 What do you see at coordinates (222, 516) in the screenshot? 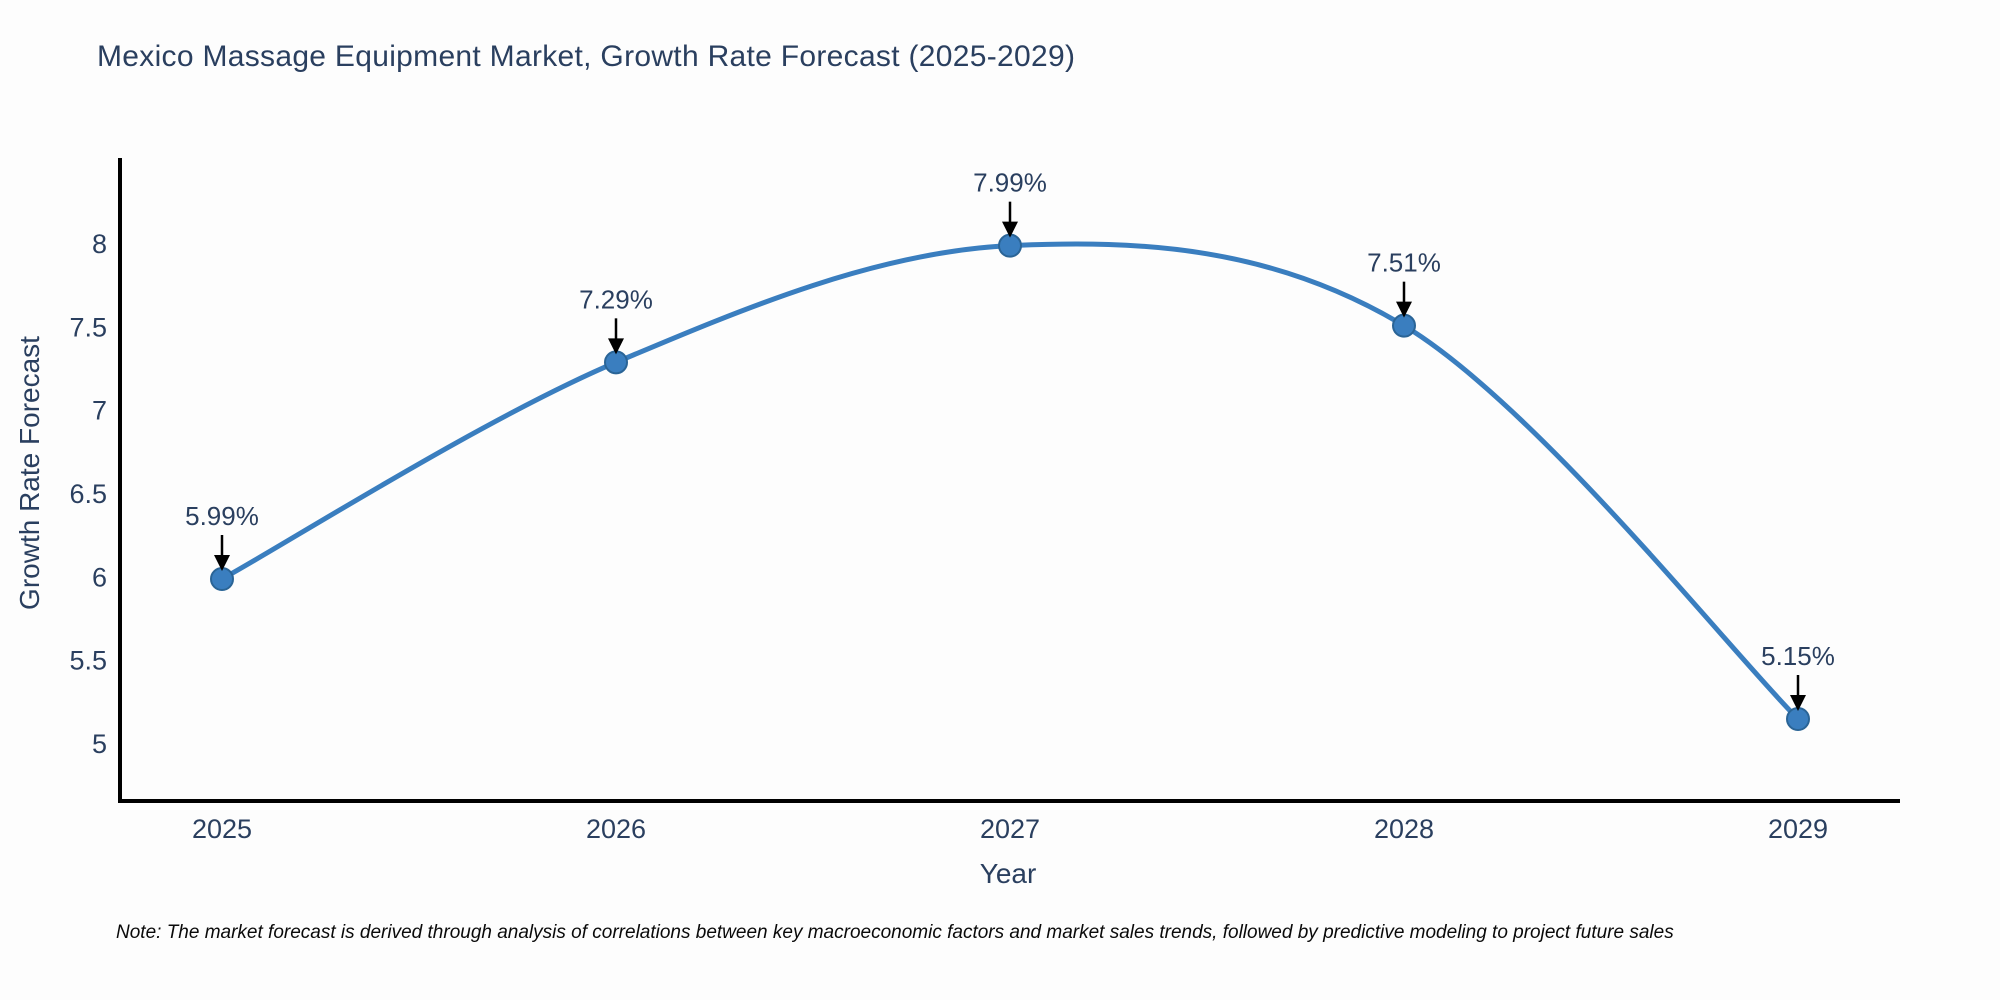
I see `annotation-label: 5.99%` at bounding box center [222, 516].